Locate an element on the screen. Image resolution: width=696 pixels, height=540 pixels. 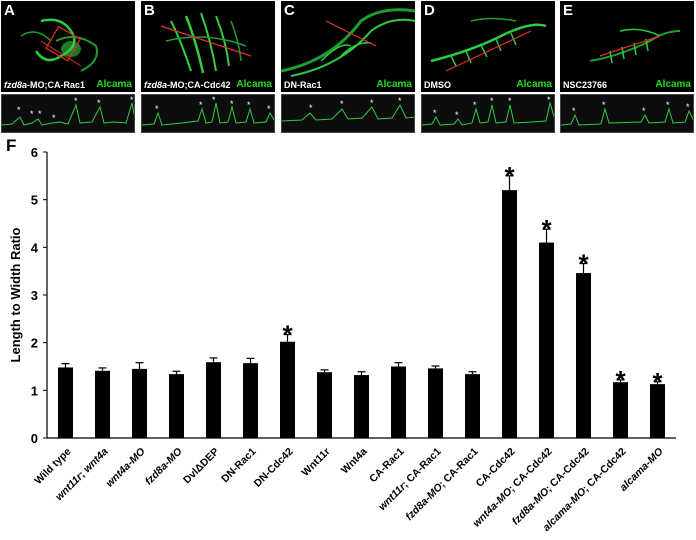
micrograph-b-image is located at coordinates (206, 43).